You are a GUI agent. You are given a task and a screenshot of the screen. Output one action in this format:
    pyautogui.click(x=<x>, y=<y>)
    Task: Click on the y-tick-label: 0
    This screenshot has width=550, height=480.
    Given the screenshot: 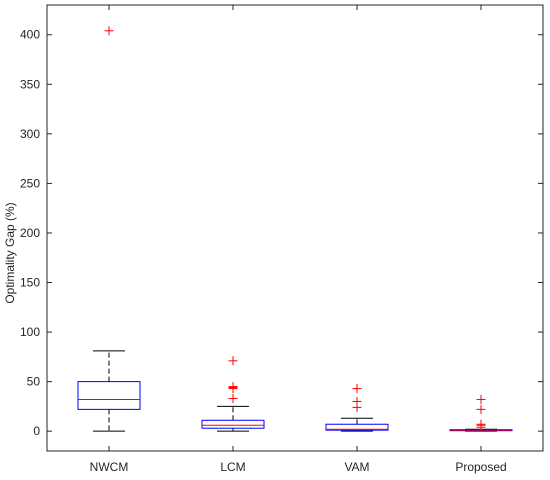 What is the action you would take?
    pyautogui.click(x=36, y=431)
    